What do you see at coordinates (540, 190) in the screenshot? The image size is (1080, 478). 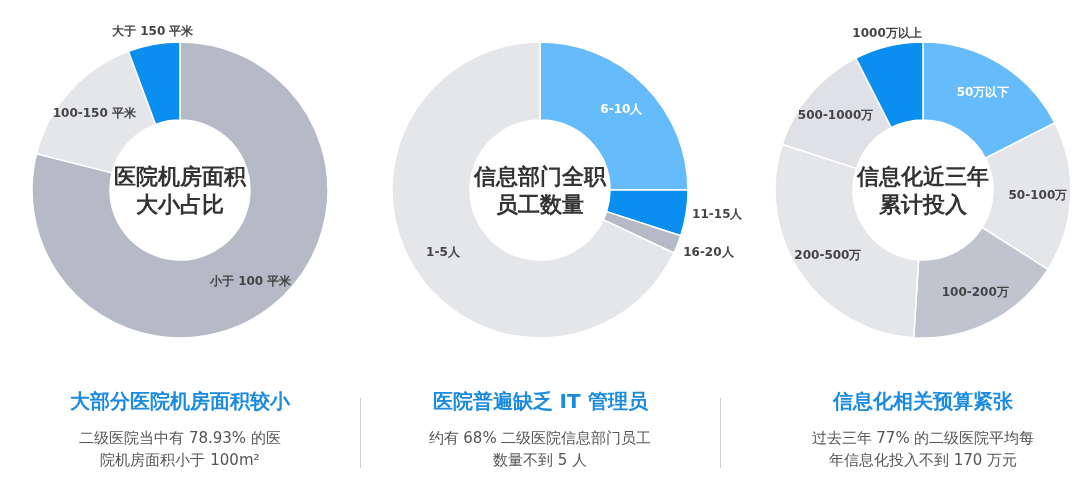 I see `text: 信息部门全职员工数量` at bounding box center [540, 190].